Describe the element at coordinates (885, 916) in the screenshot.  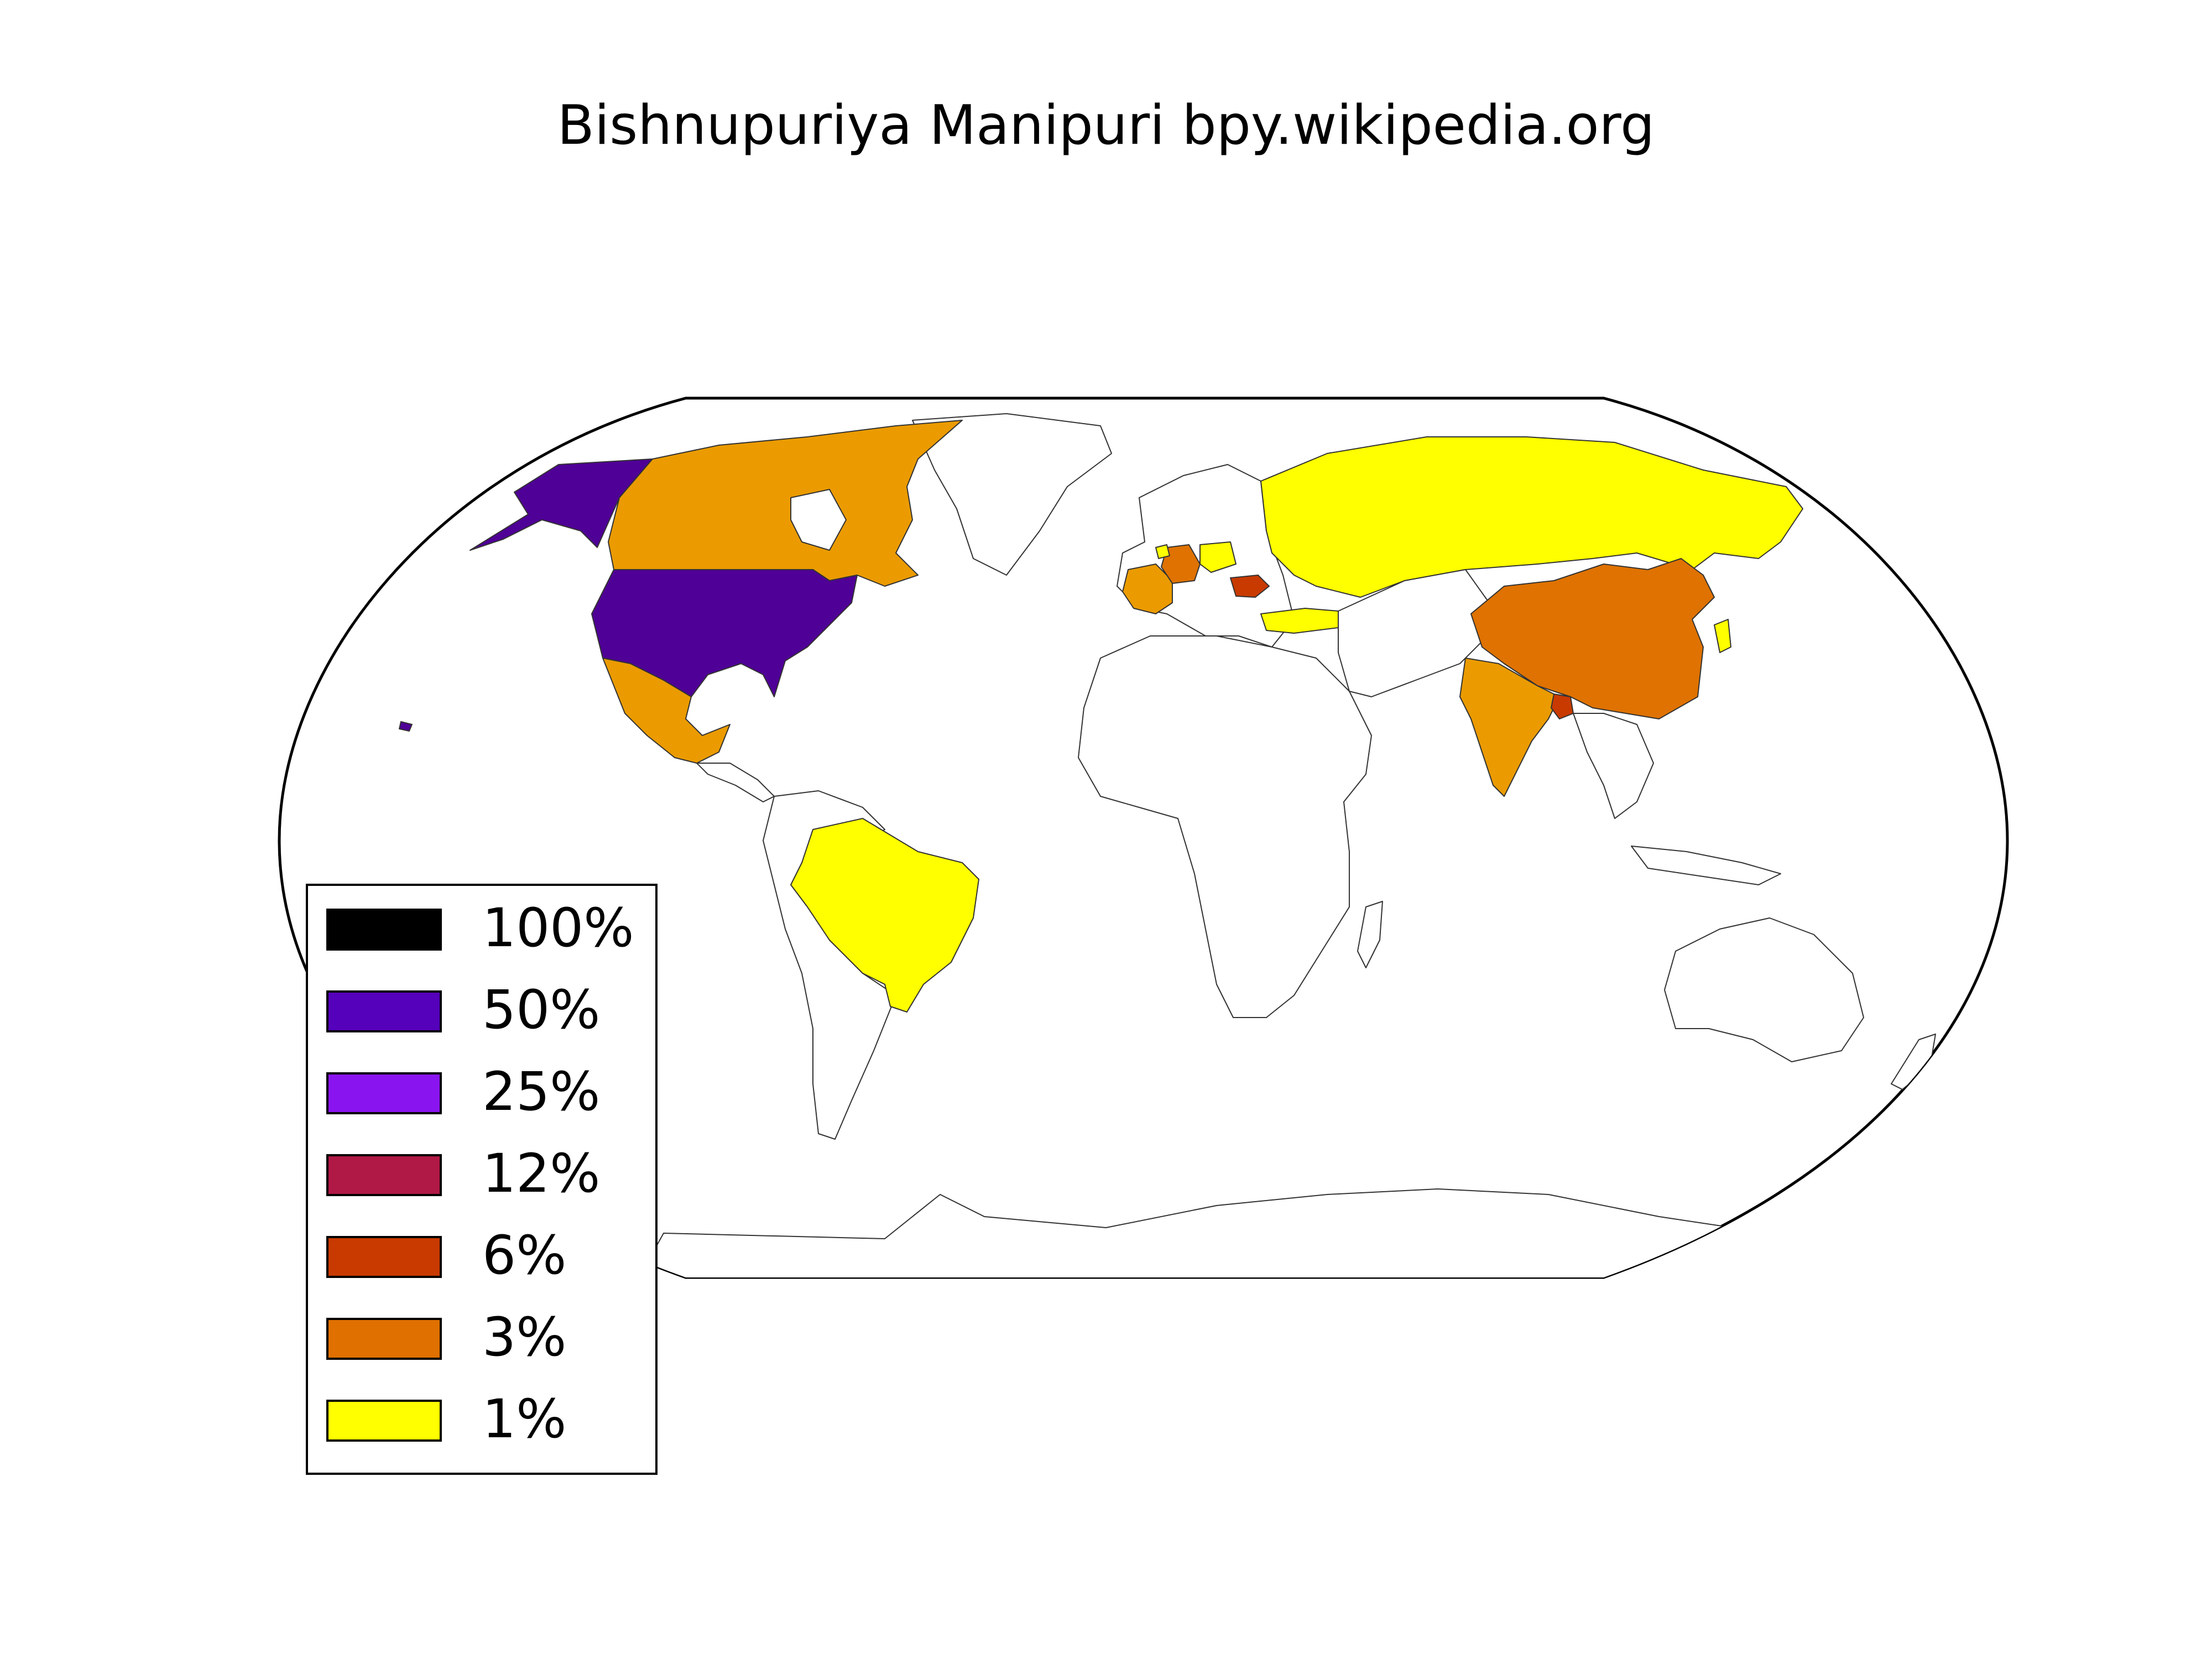
I see `region-brazil` at that location.